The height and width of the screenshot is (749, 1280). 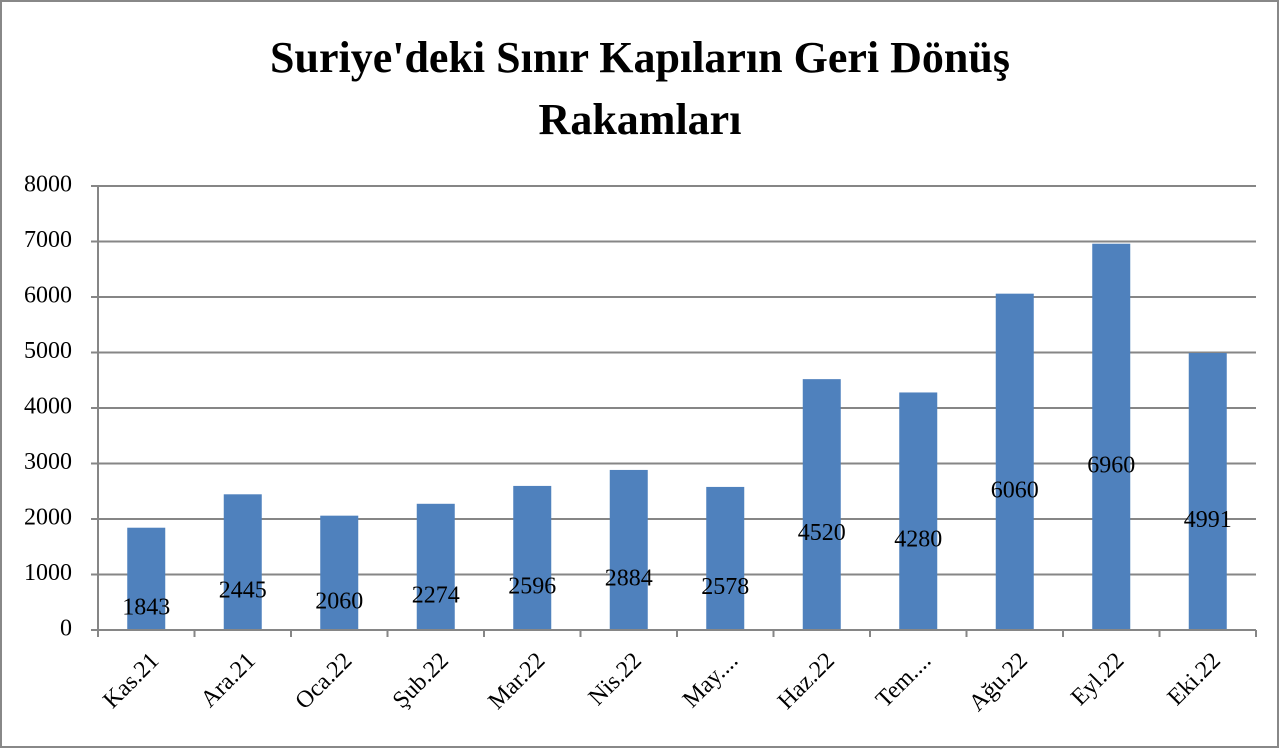 I want to click on y-tick-label: 0, so click(x=66, y=629).